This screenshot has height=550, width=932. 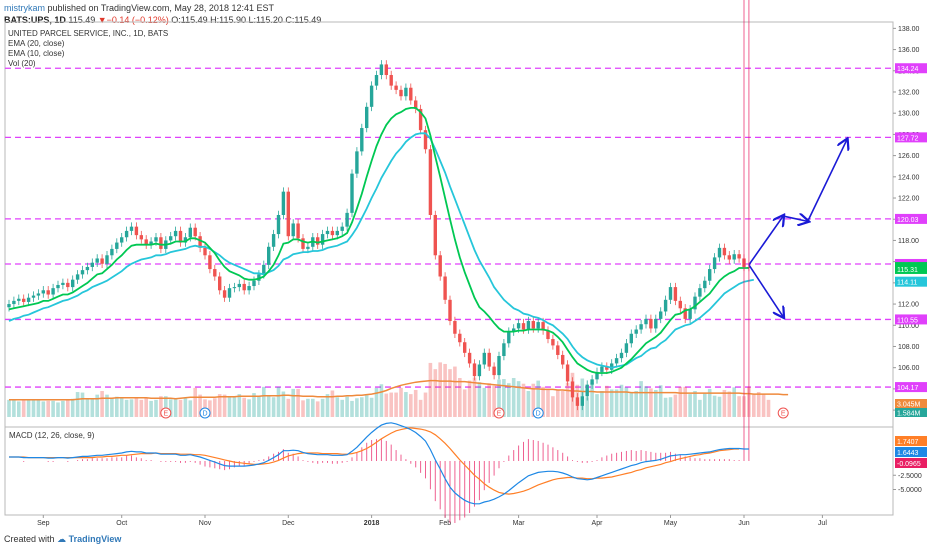 What do you see at coordinates (232, 20) in the screenshot?
I see `high-value: 115.90` at bounding box center [232, 20].